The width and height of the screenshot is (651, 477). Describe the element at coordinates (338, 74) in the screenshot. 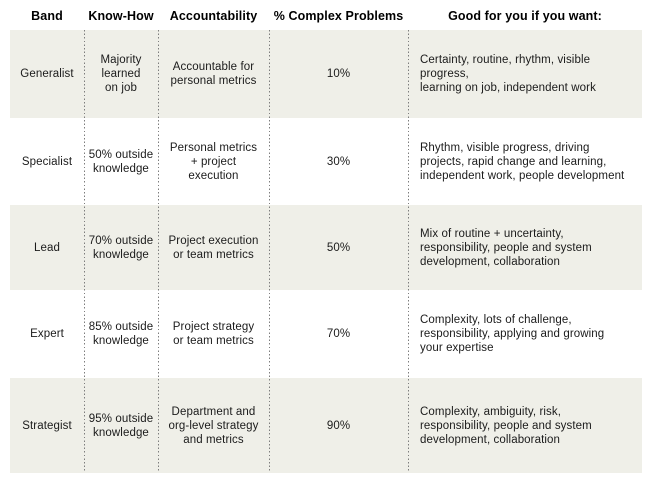

I see `cell-complex-problems: 10%` at that location.